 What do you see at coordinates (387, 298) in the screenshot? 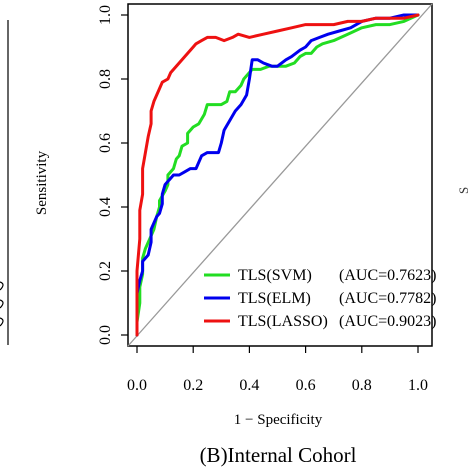
I see `legend-auc-label: (AUC=0.7782)` at bounding box center [387, 298].